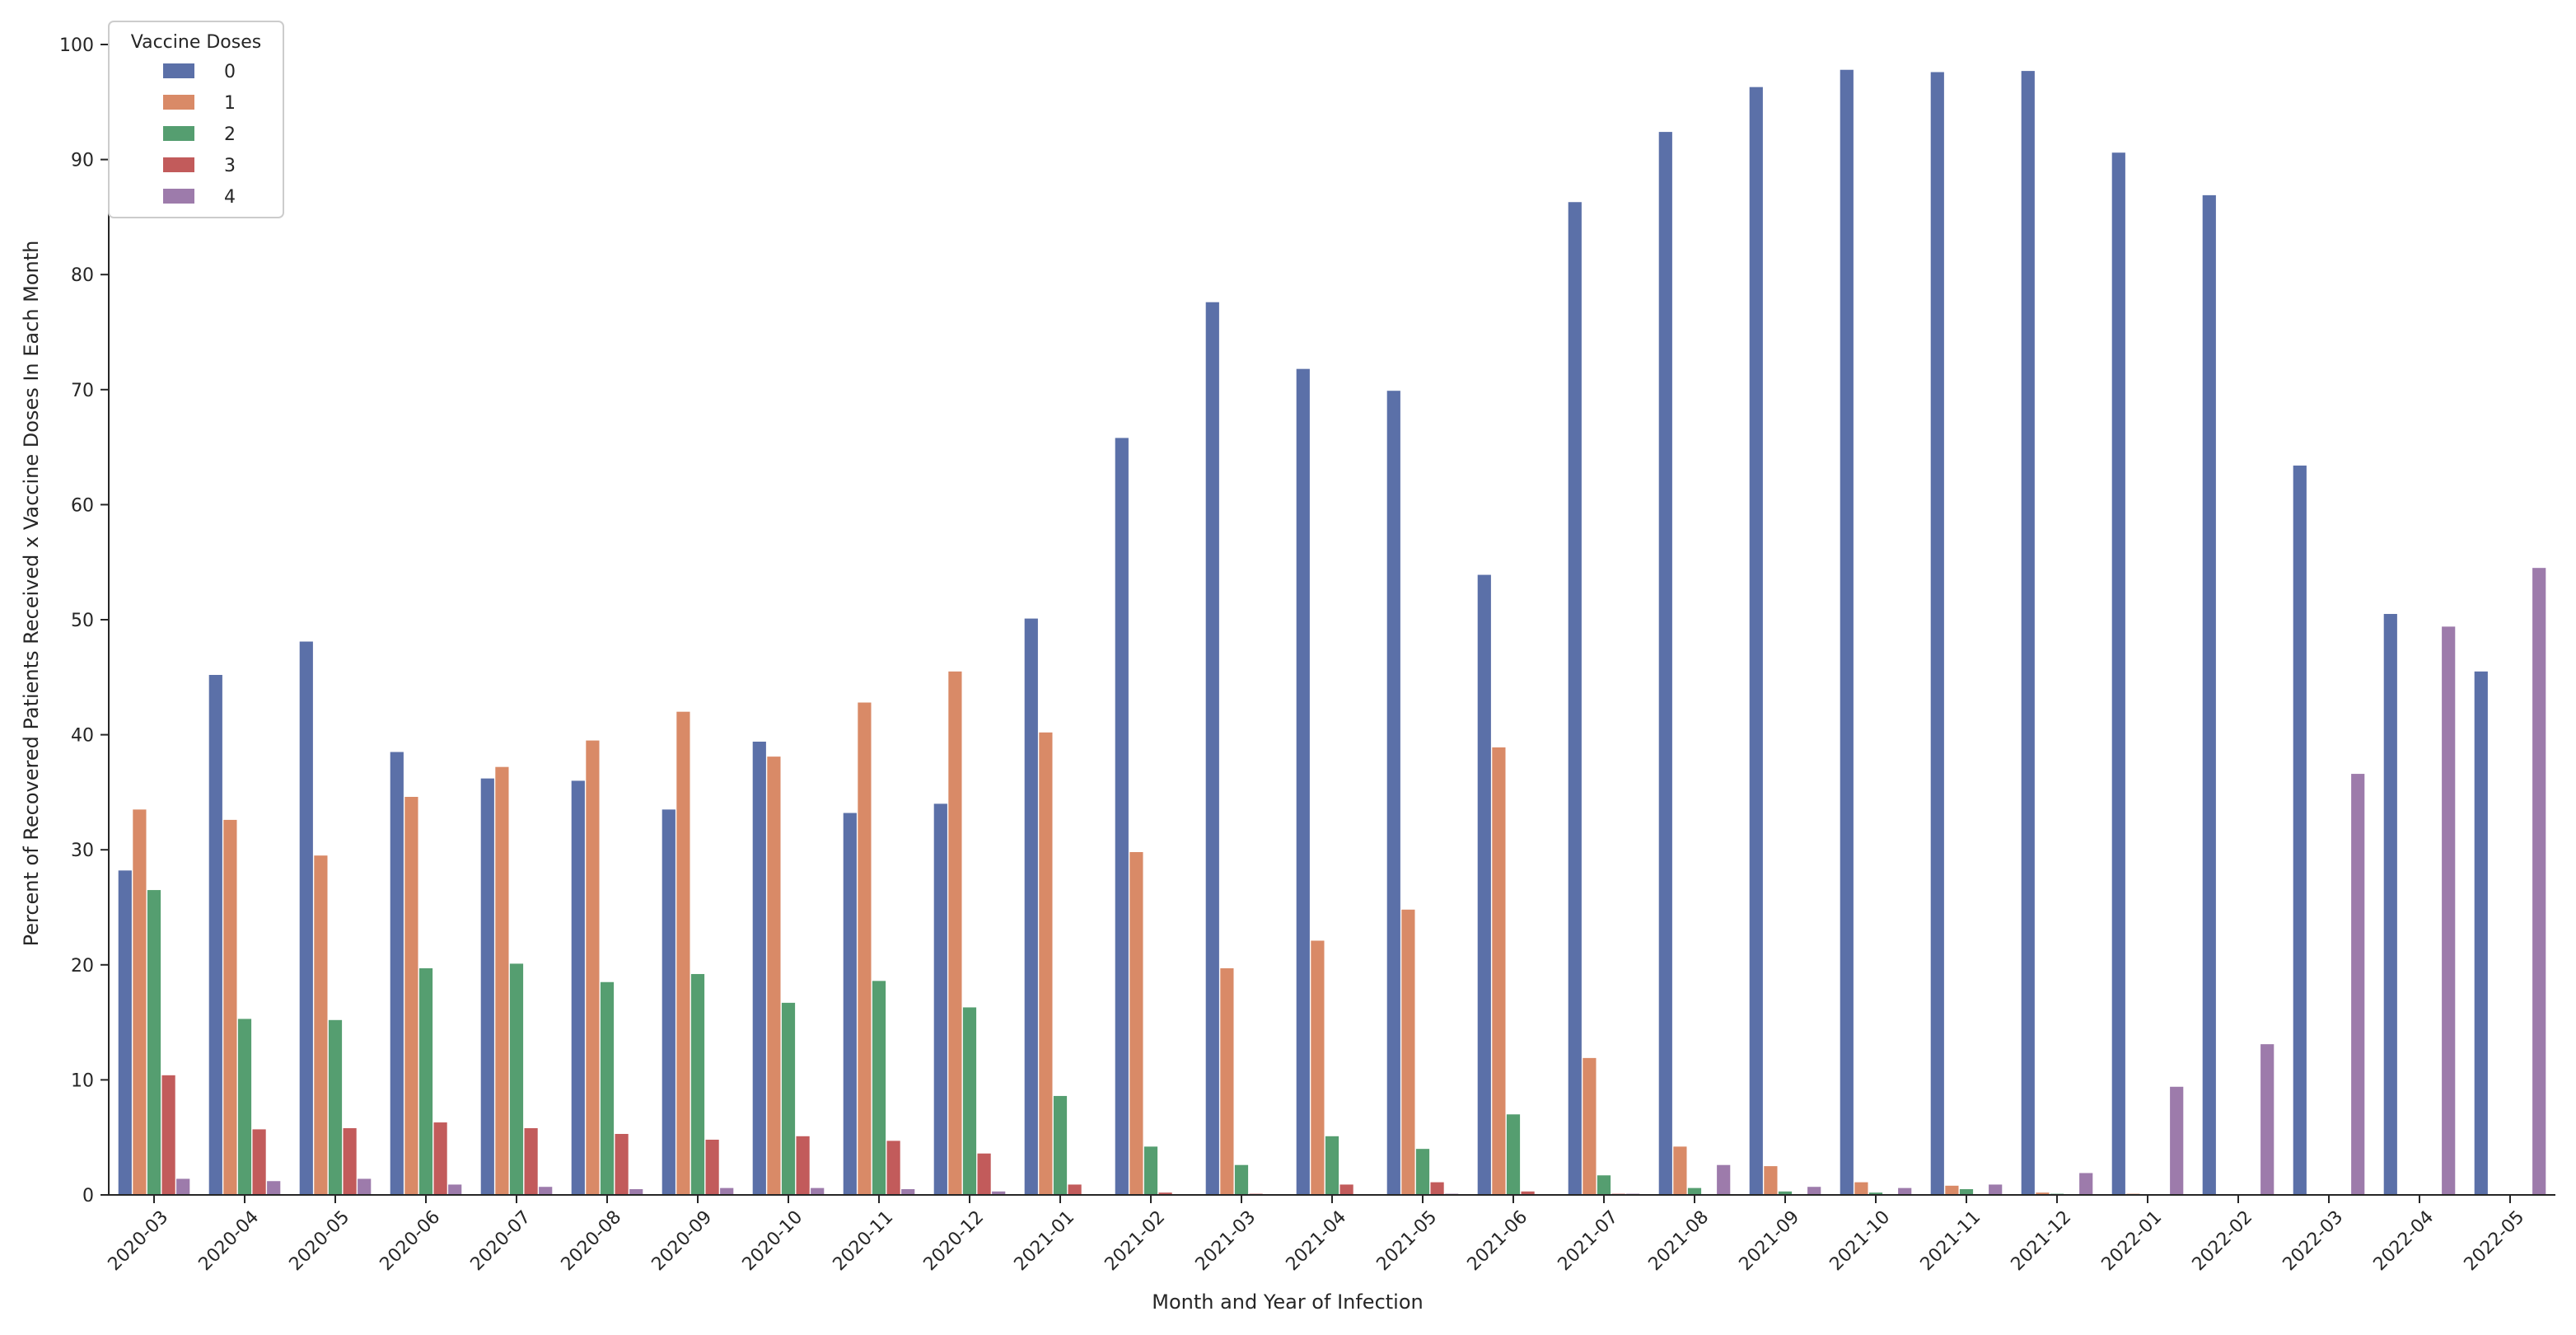 Image resolution: width=2576 pixels, height=1335 pixels. Describe the element at coordinates (1407, 1242) in the screenshot. I see `x-tick-label-2021-05: 2021-05` at that location.